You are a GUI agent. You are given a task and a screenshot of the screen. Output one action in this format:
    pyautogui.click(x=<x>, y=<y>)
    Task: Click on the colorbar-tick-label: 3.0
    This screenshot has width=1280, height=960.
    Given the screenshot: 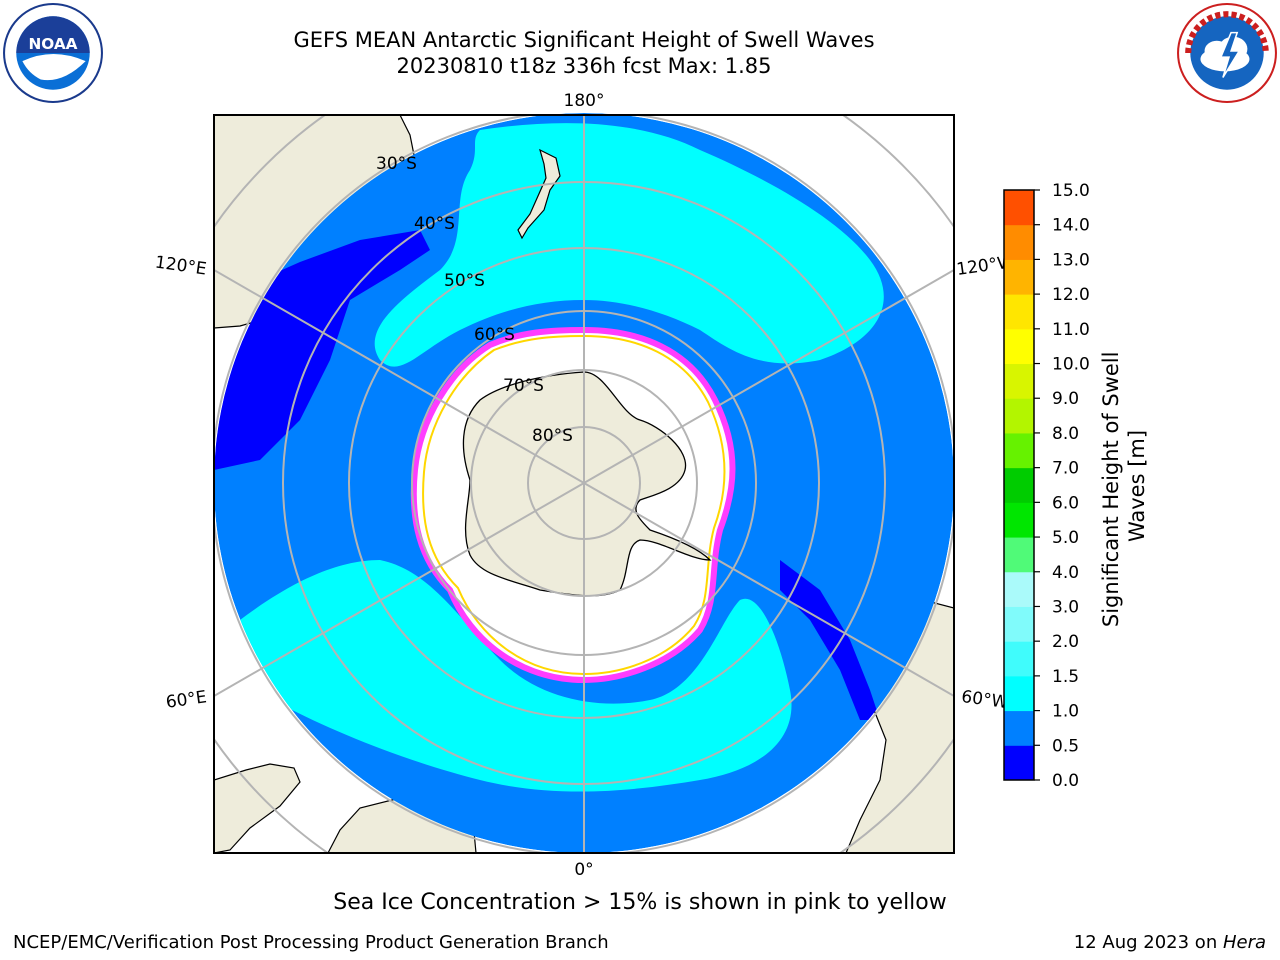 What is the action you would take?
    pyautogui.click(x=1065, y=607)
    